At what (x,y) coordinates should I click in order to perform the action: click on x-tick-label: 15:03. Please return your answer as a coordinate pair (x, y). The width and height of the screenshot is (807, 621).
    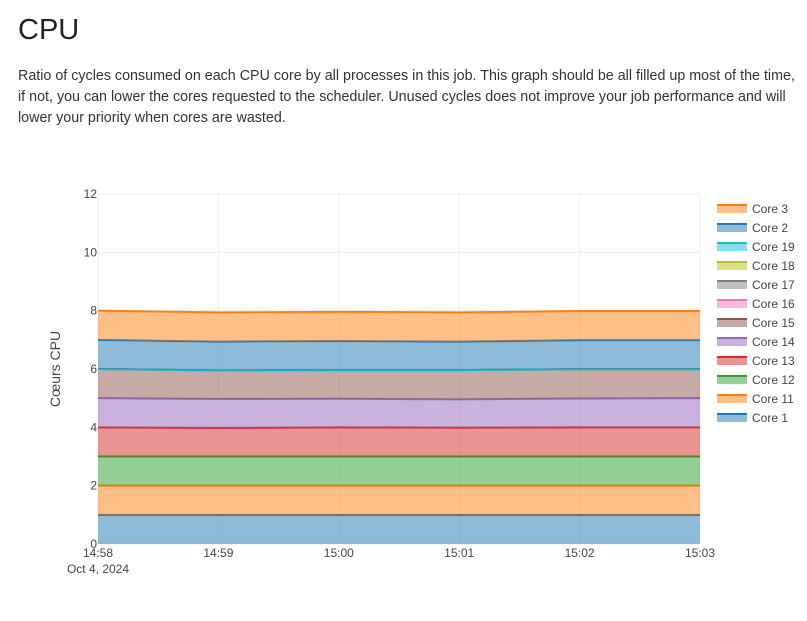
    Looking at the image, I should click on (700, 553).